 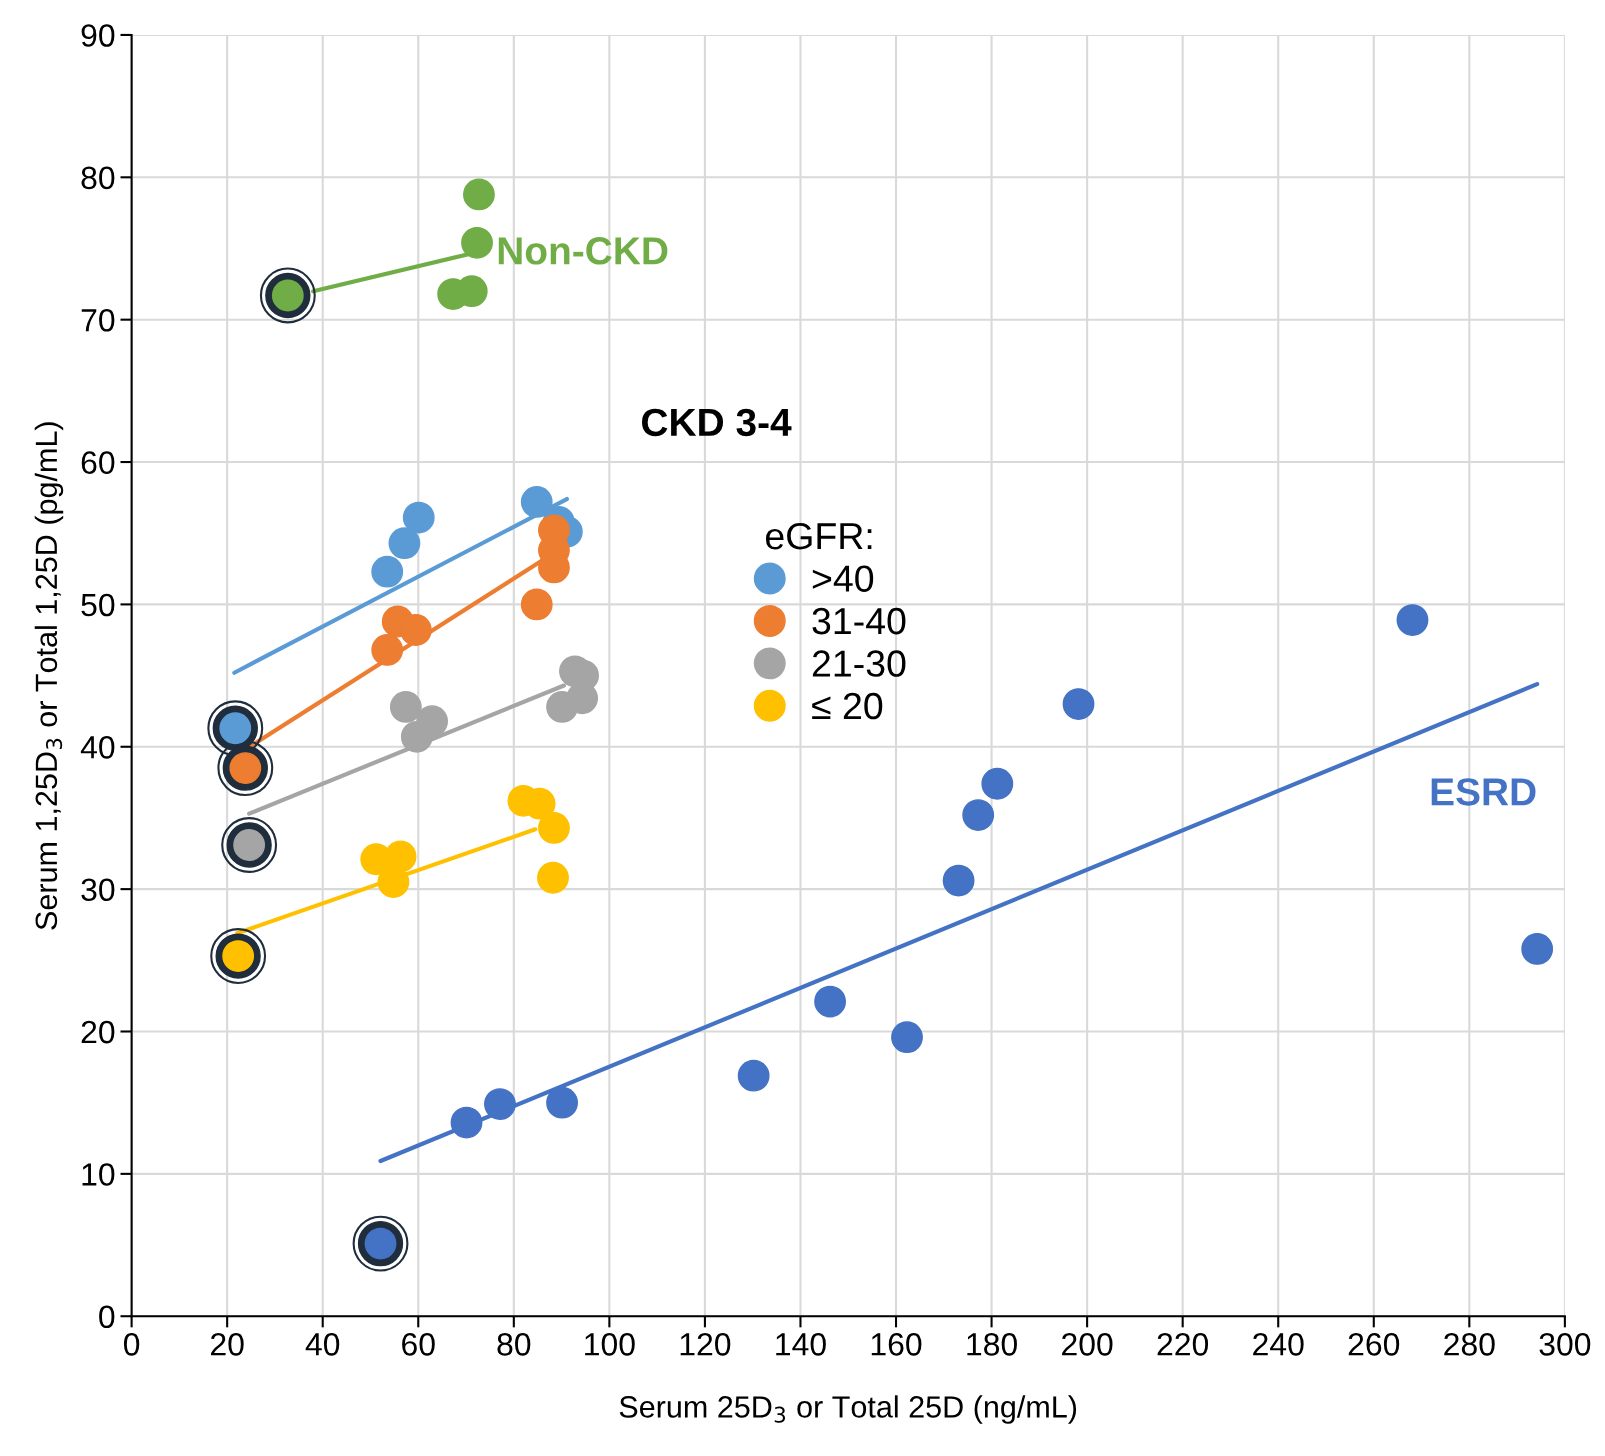 What do you see at coordinates (98, 35) in the screenshot?
I see `y-tick-label: 90` at bounding box center [98, 35].